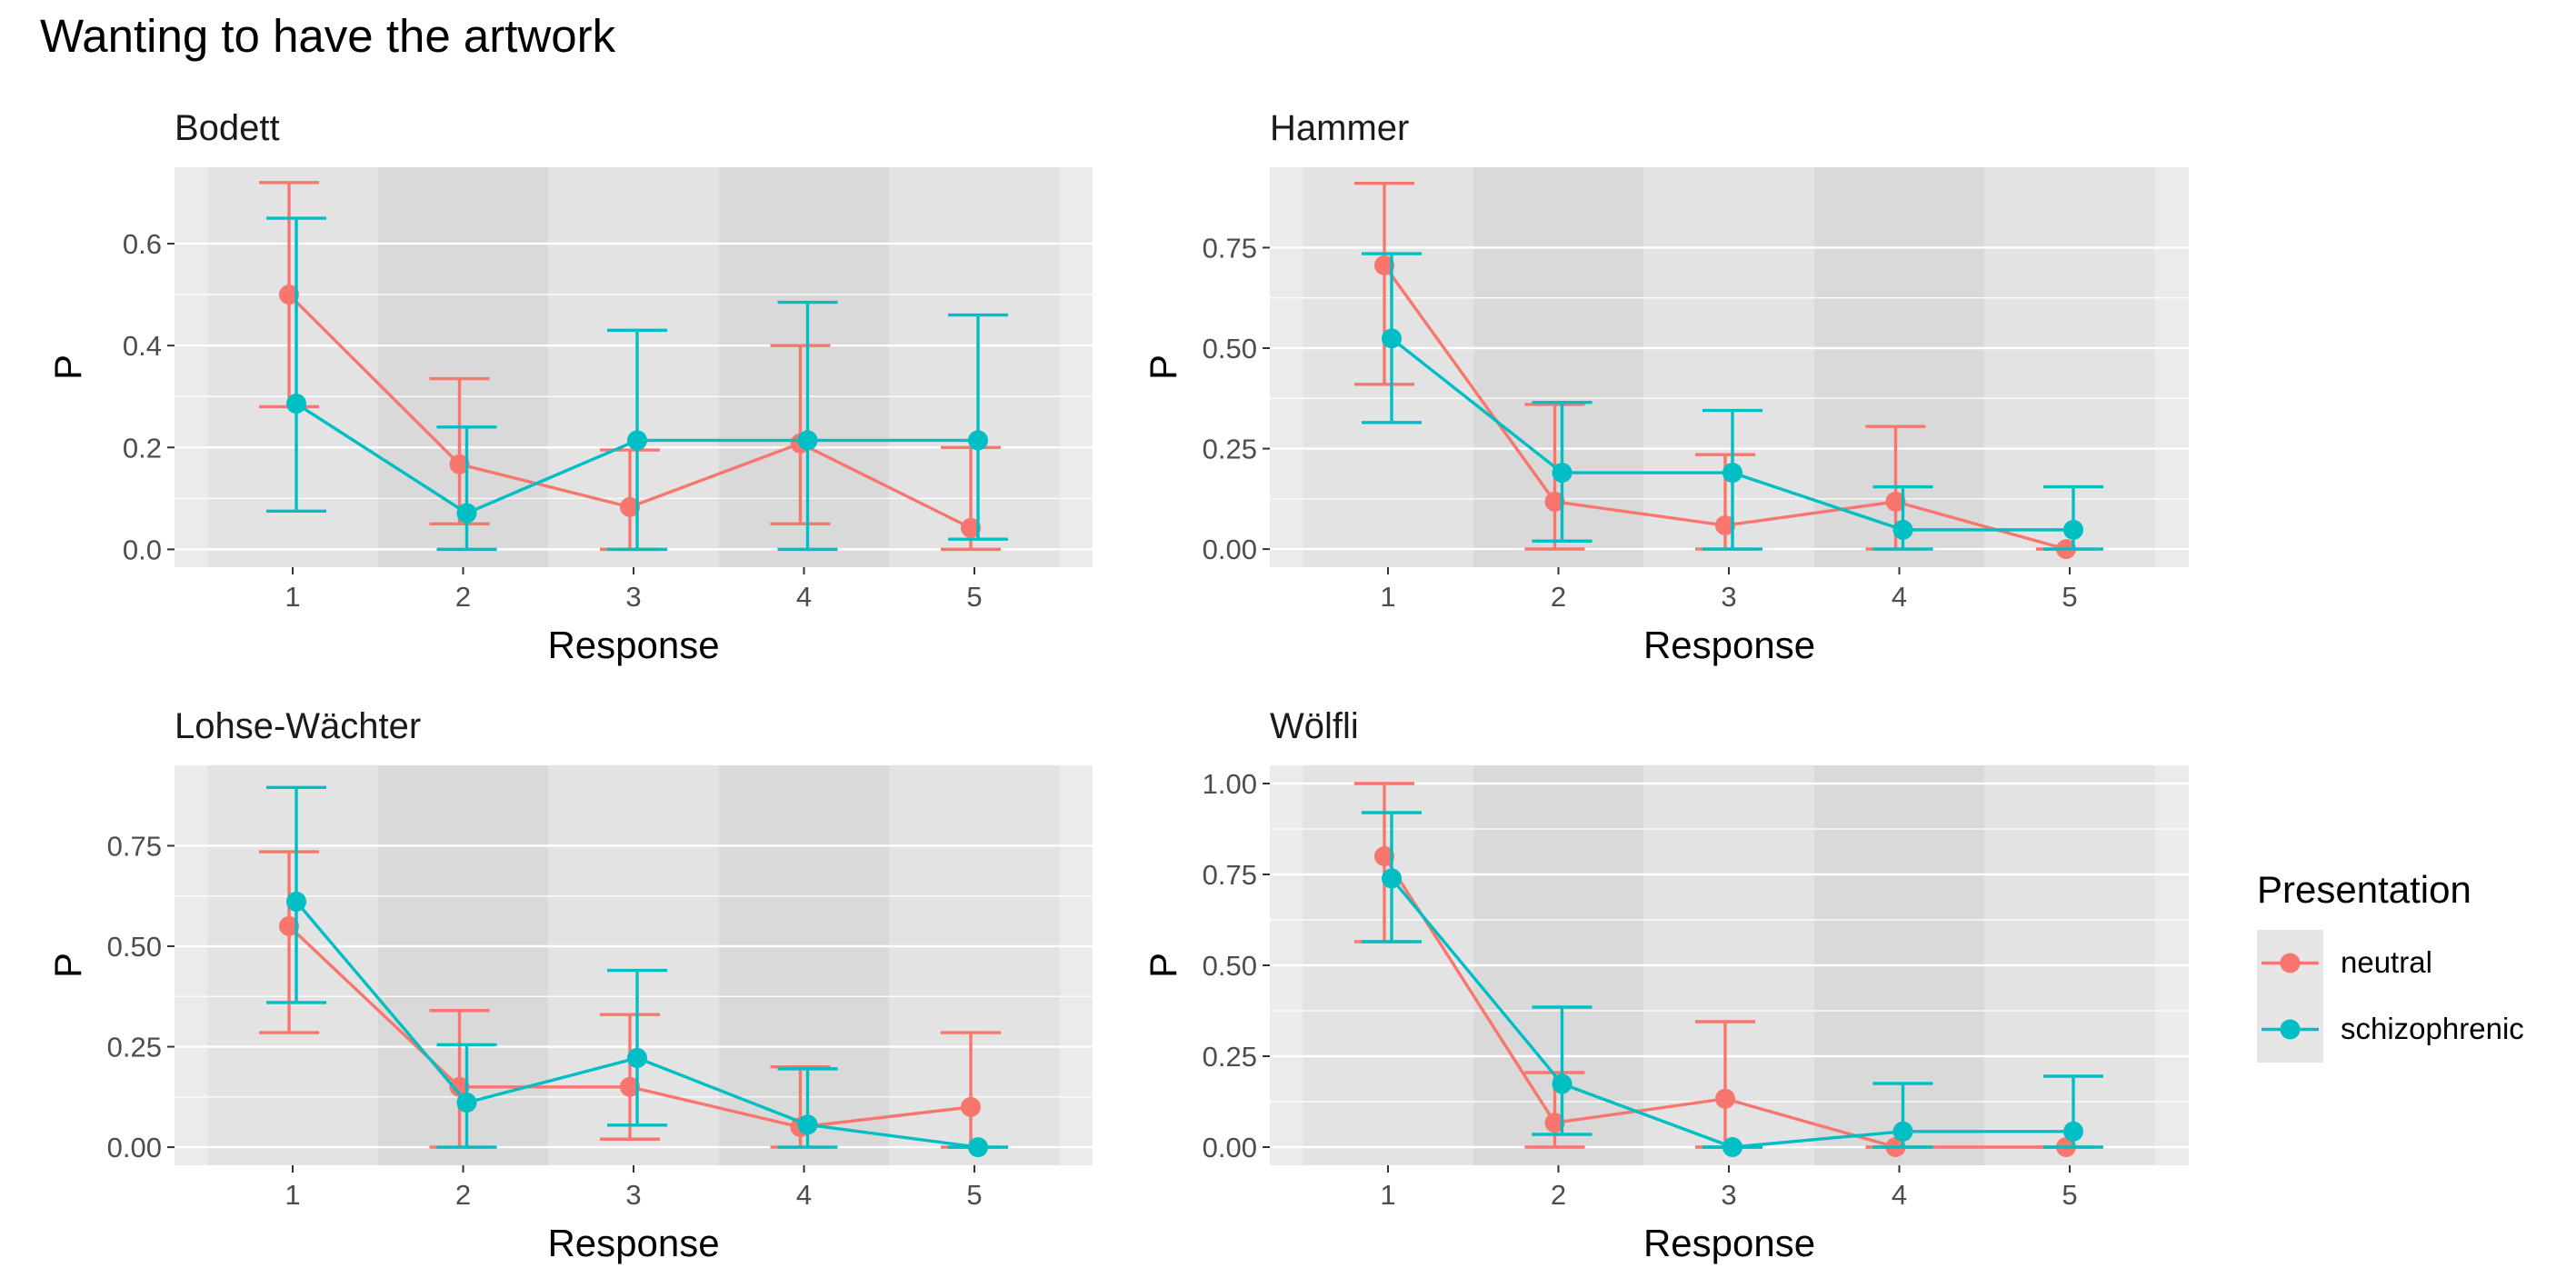 The height and width of the screenshot is (1288, 2576). Describe the element at coordinates (2386, 962) in the screenshot. I see `legend-label: neutral` at that location.